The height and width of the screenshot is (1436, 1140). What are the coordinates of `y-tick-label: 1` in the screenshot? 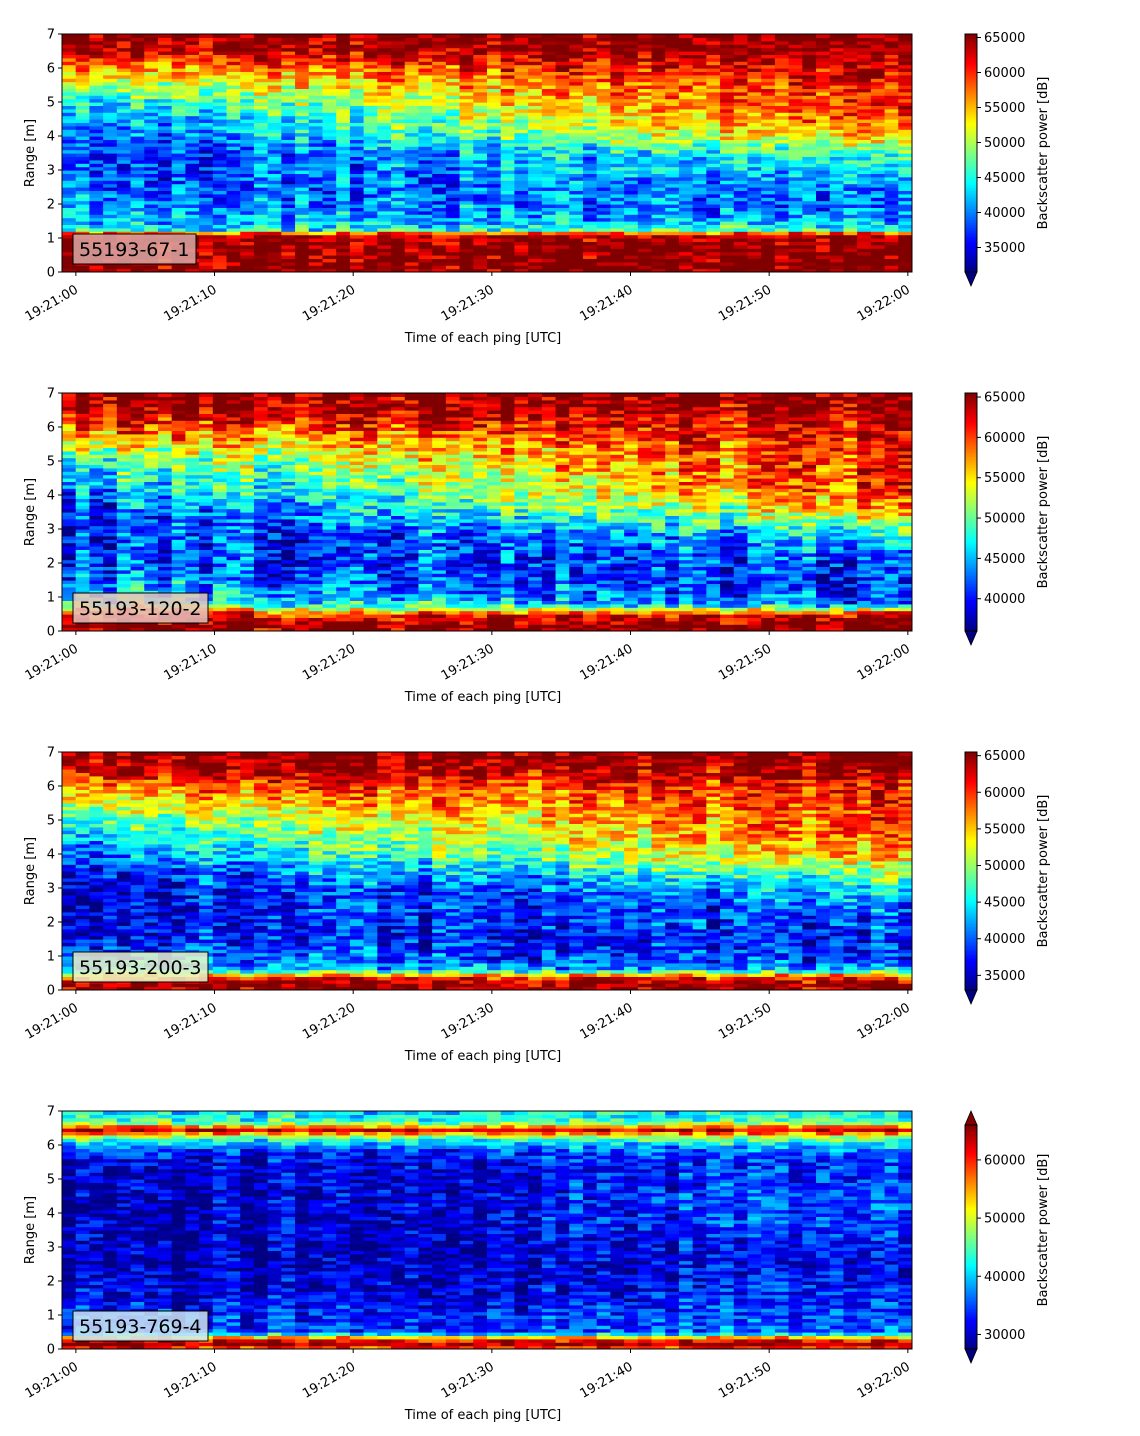 It's located at (51, 239).